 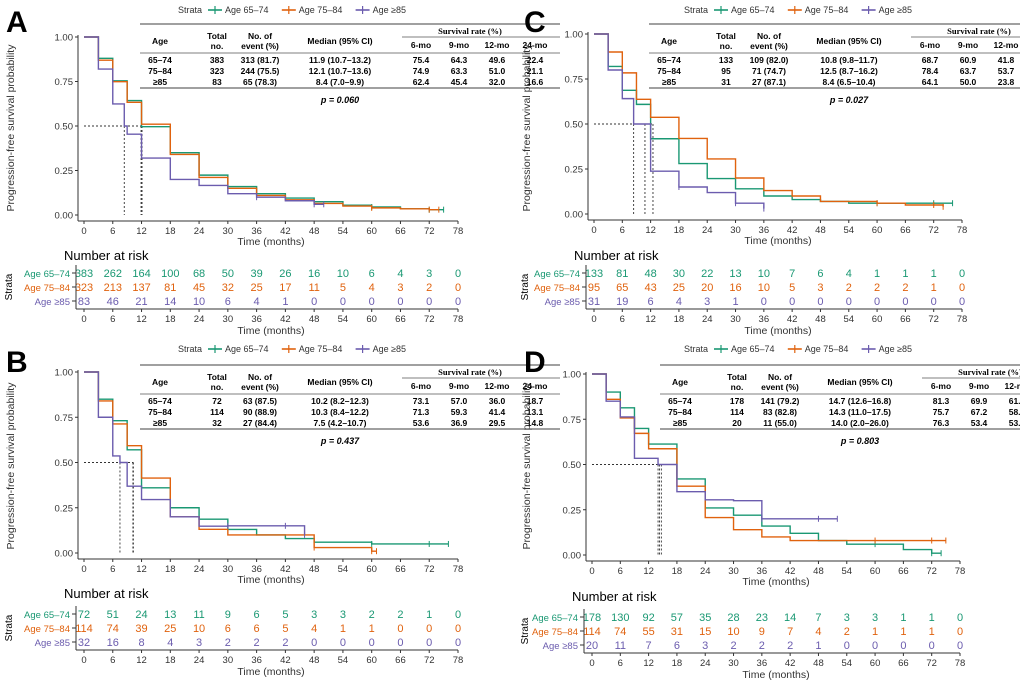 What do you see at coordinates (497, 412) in the screenshot?
I see `table-cell: 41.4` at bounding box center [497, 412].